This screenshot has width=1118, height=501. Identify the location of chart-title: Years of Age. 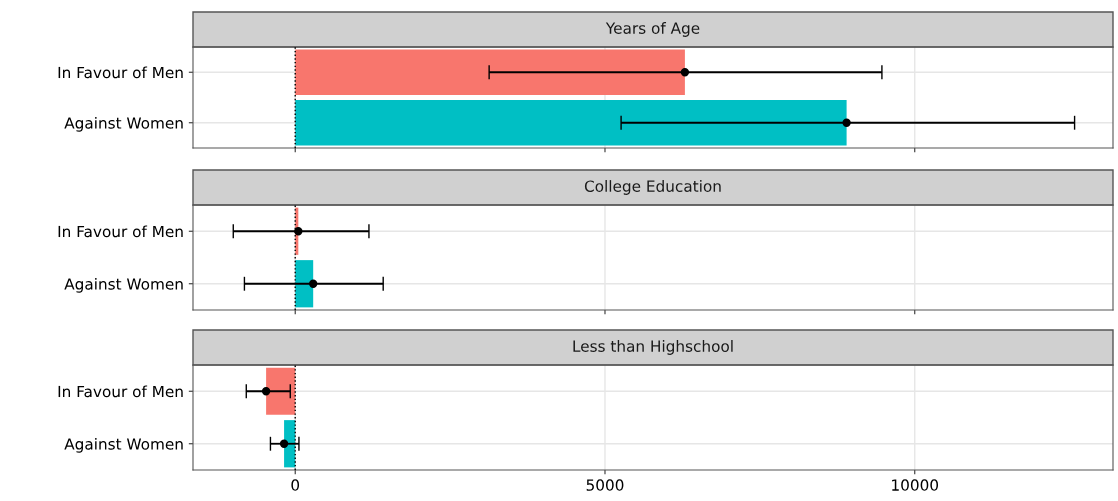
(652, 29).